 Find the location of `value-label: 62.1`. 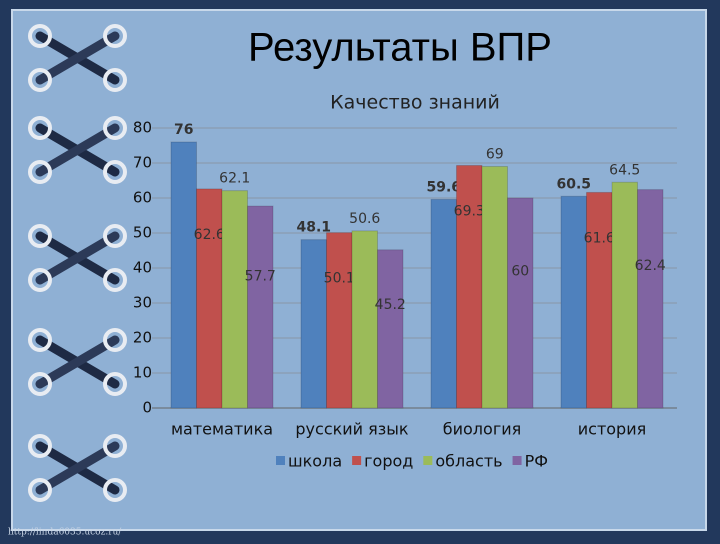

value-label: 62.1 is located at coordinates (234, 179).